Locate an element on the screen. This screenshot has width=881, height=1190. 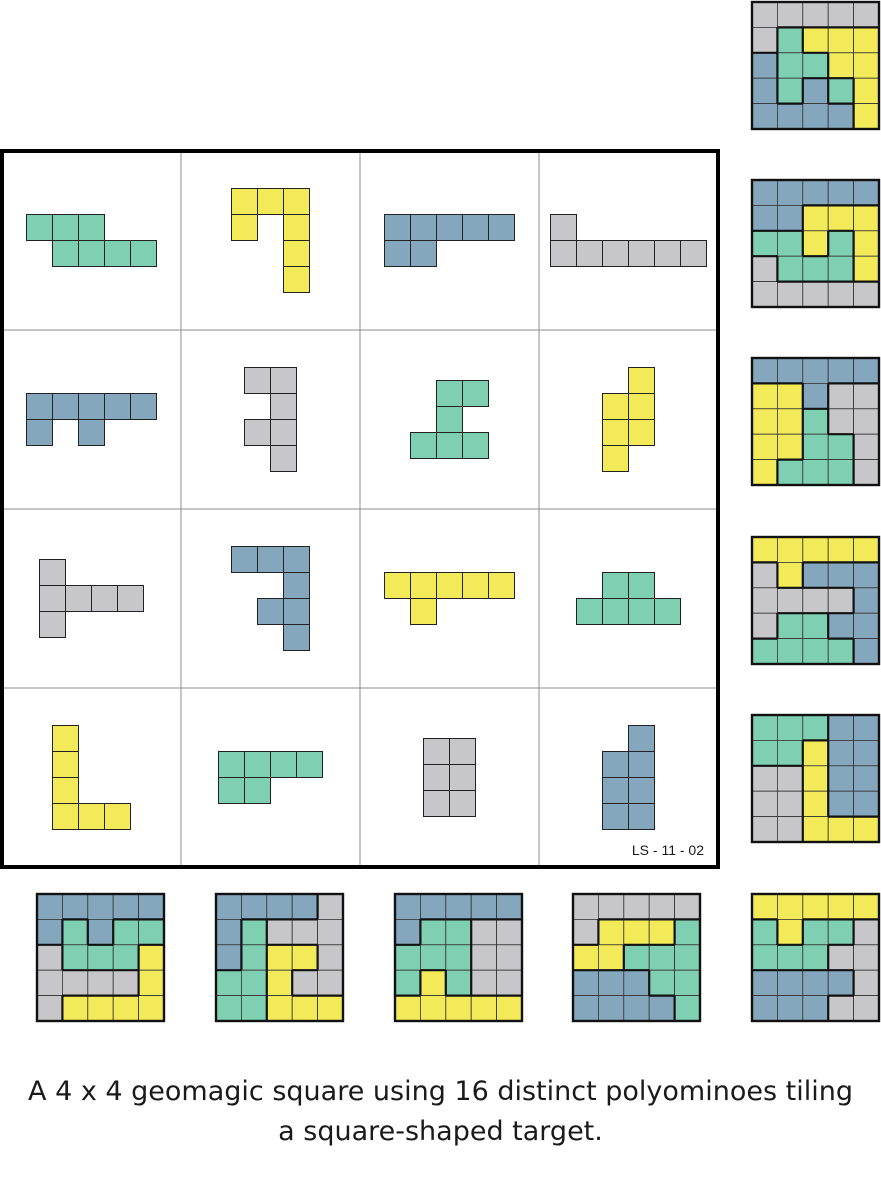
polyomino-r1c2 is located at coordinates (270, 240).